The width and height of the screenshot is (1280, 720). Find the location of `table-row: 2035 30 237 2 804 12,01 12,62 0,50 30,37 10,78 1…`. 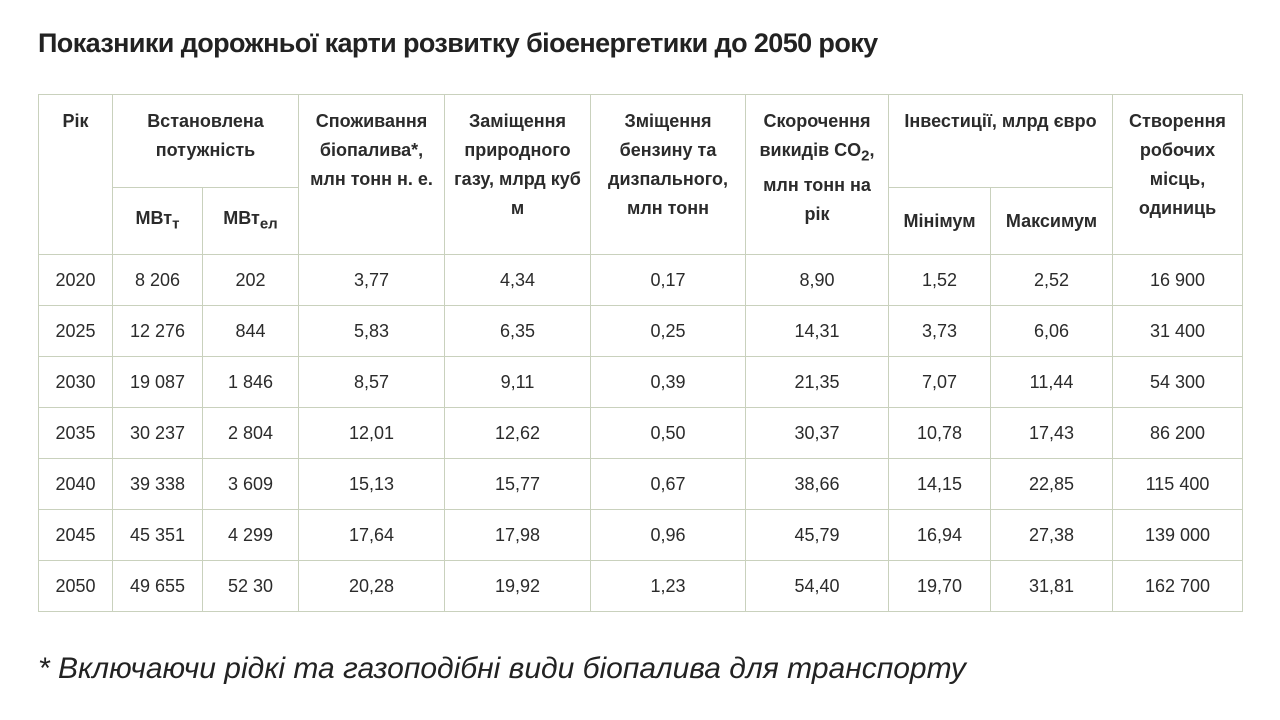

table-row: 2035 30 237 2 804 12,01 12,62 0,50 30,37 10,78 1… is located at coordinates (640, 433).